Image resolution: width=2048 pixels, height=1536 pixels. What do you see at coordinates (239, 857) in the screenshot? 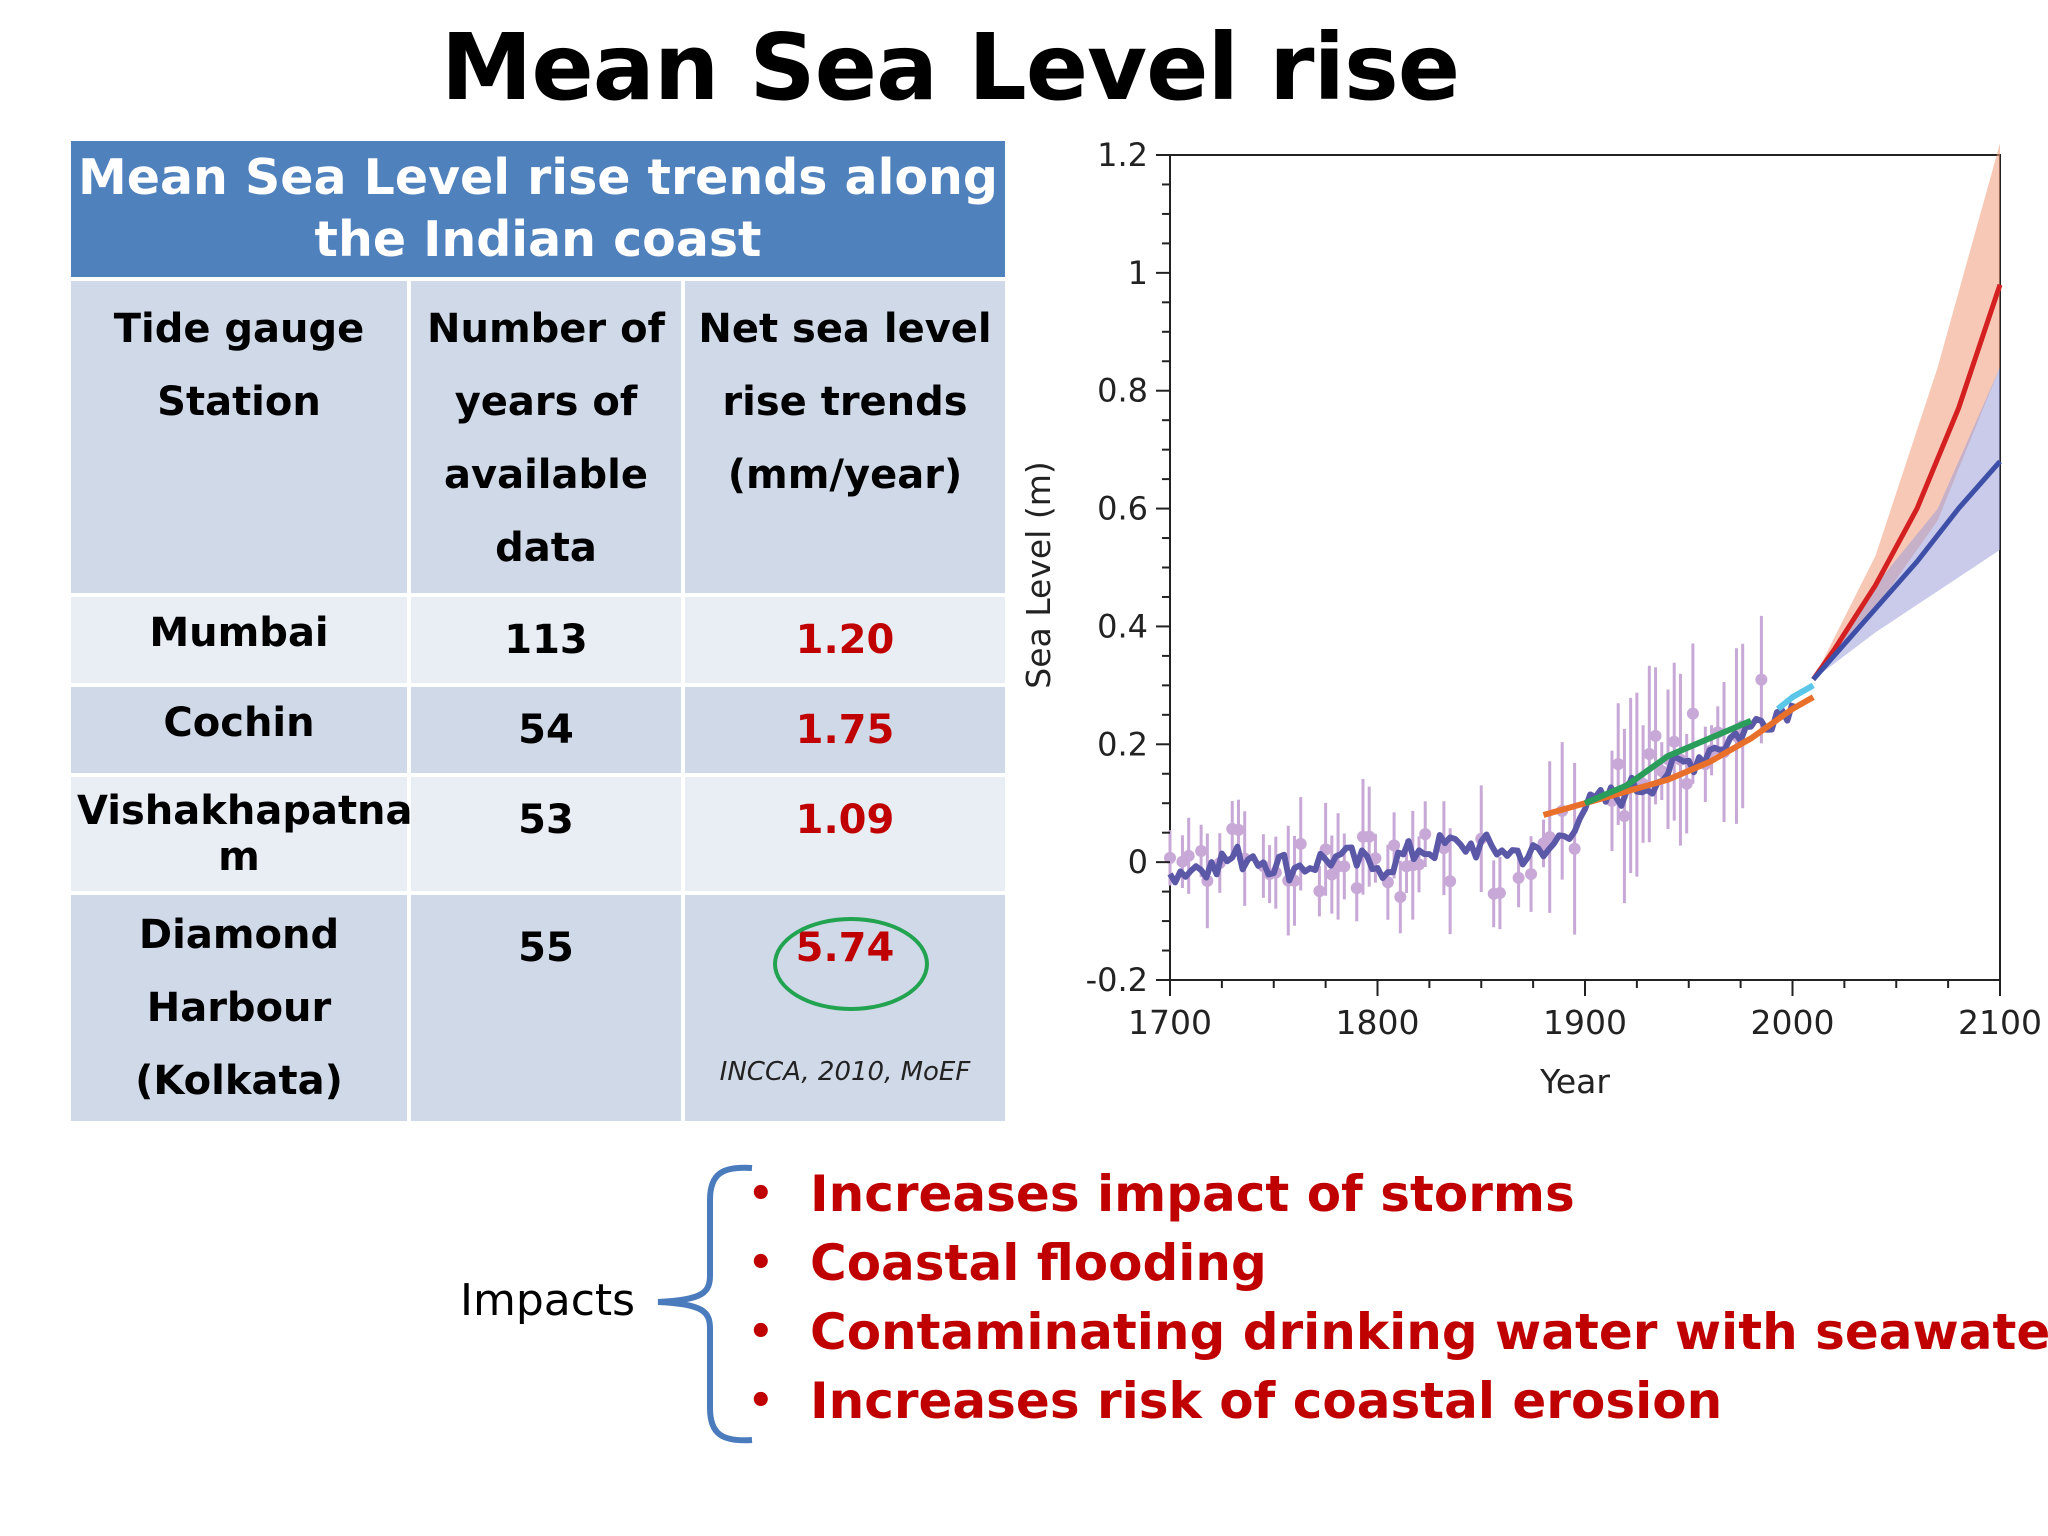
I see `station-name: m` at bounding box center [239, 857].